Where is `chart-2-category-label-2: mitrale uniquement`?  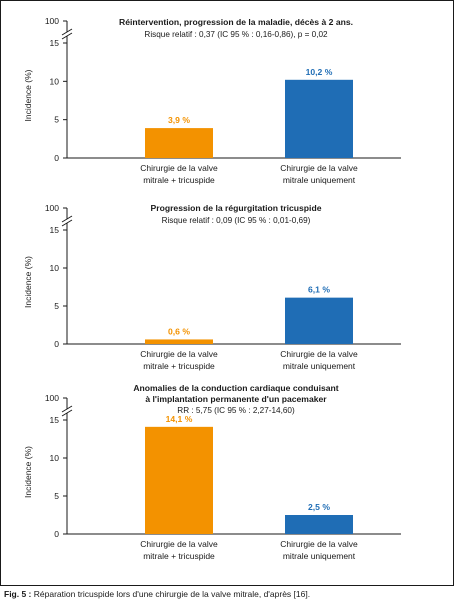
chart-2-category-label-2: mitrale uniquement is located at coordinates (319, 366).